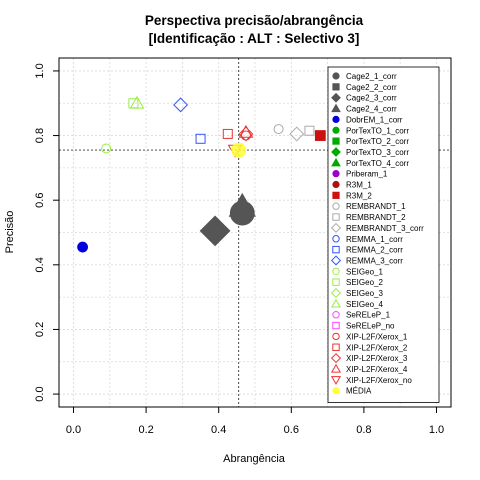 The image size is (480, 480). Describe the element at coordinates (215, 231) in the screenshot. I see `point-cage2-3-corr` at that location.